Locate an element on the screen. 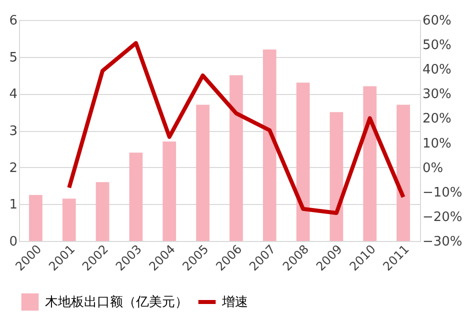  y-tick-label: 3 is located at coordinates (13, 131).